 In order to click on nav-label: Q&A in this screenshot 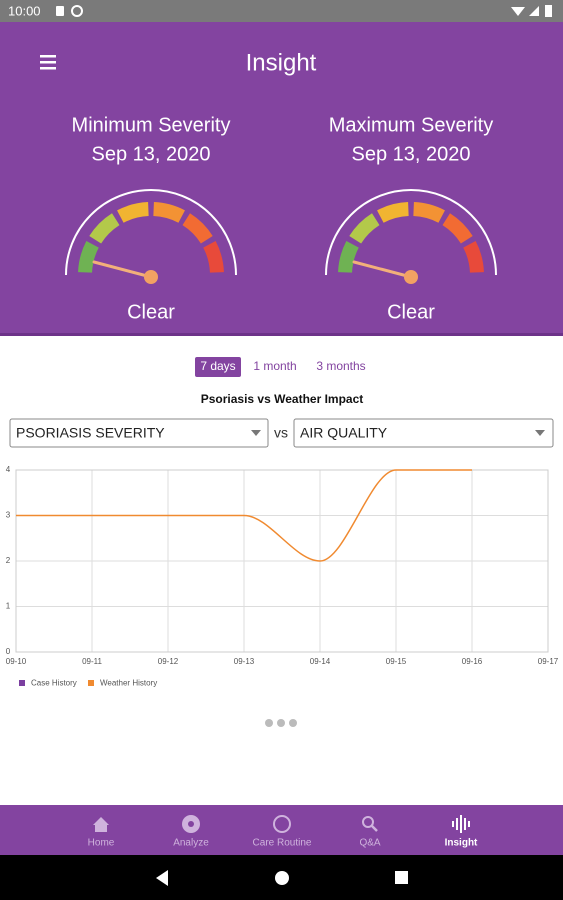, I will do `click(369, 843)`.